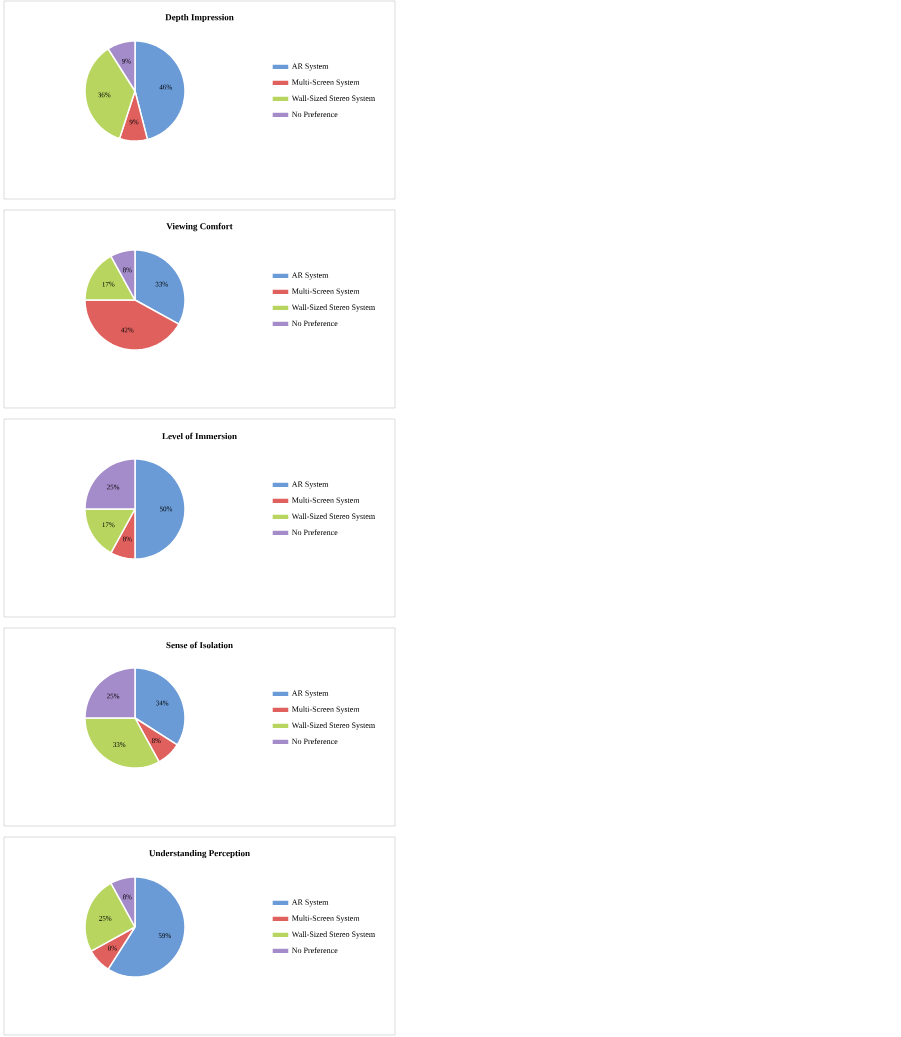 The width and height of the screenshot is (901, 1037). I want to click on chart-title: Sense of Isolation, so click(199, 645).